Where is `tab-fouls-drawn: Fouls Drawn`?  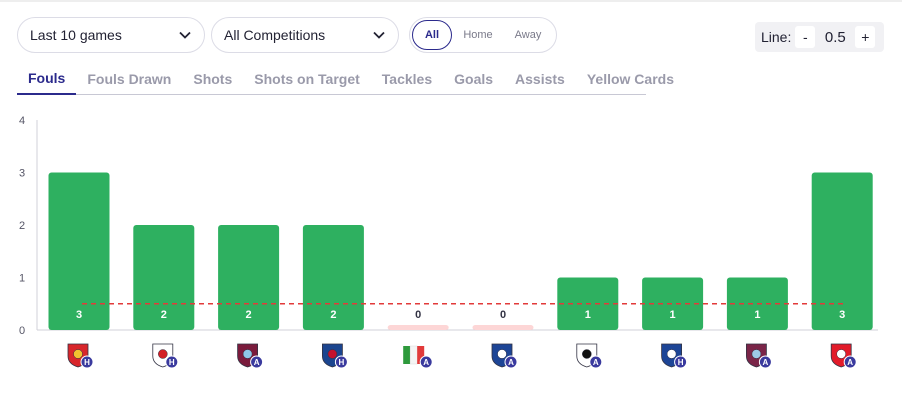 tab-fouls-drawn: Fouls Drawn is located at coordinates (129, 78).